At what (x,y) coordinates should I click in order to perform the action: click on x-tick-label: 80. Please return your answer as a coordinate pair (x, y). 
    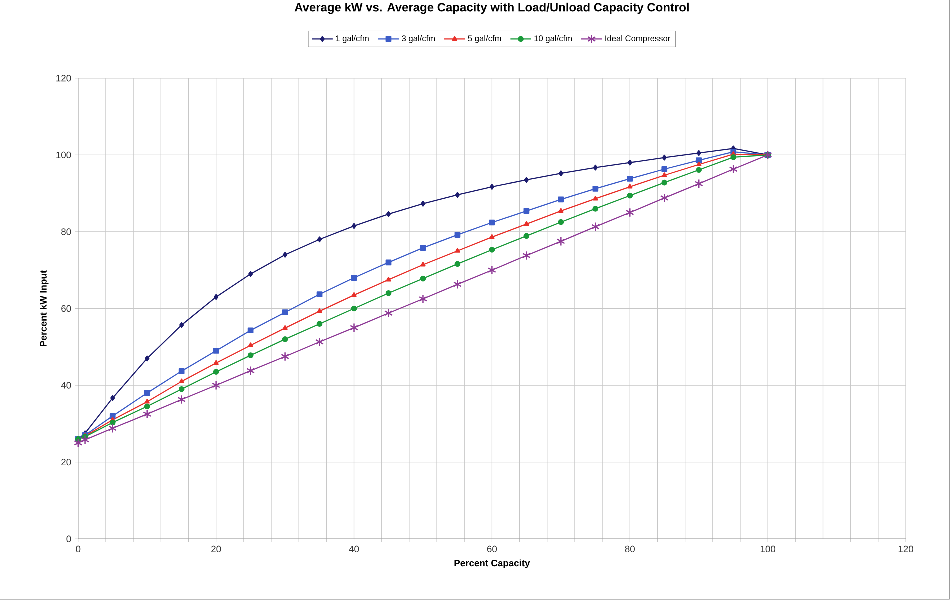
    Looking at the image, I should click on (630, 549).